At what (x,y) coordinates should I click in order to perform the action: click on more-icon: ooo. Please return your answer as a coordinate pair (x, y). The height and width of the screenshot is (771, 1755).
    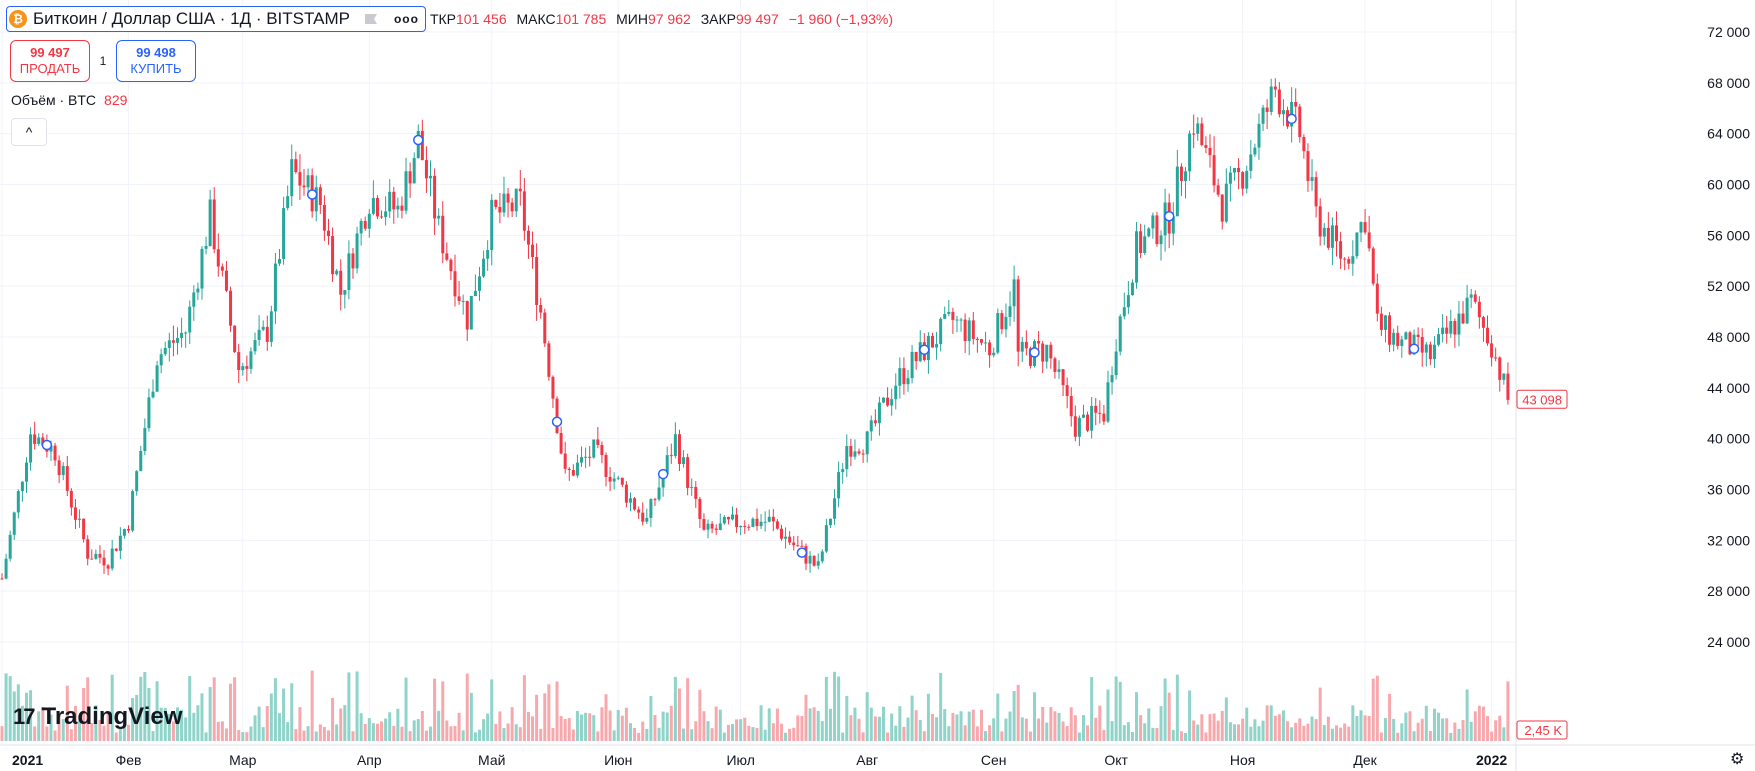
    Looking at the image, I should click on (406, 19).